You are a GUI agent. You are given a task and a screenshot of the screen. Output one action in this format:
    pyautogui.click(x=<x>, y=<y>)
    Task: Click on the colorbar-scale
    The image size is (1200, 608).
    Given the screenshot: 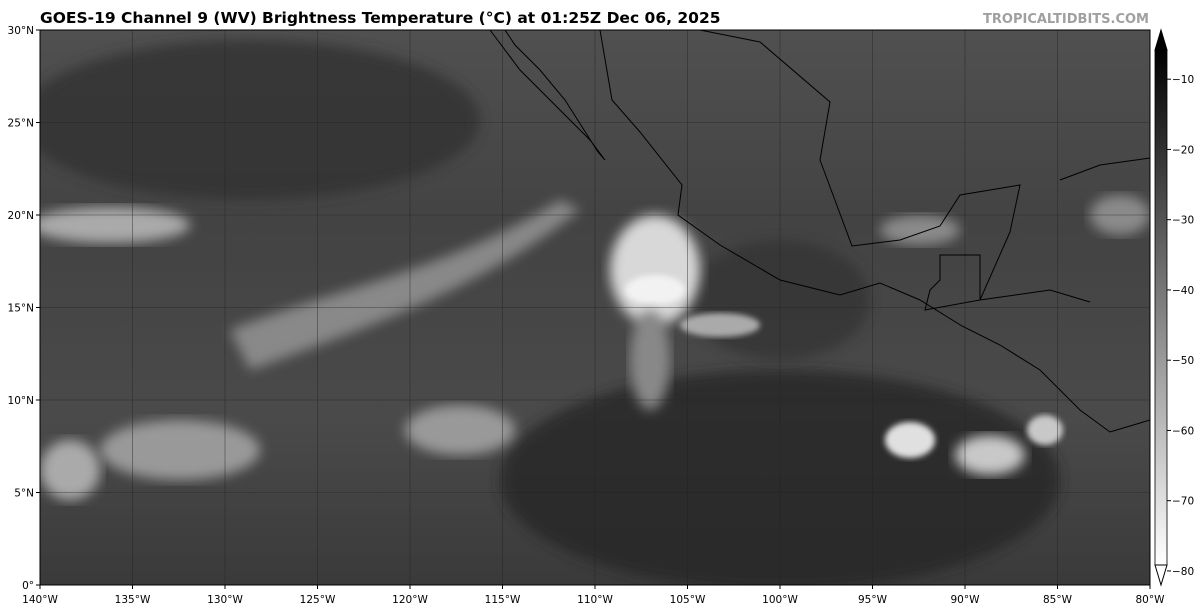 What is the action you would take?
    pyautogui.click(x=1161, y=307)
    